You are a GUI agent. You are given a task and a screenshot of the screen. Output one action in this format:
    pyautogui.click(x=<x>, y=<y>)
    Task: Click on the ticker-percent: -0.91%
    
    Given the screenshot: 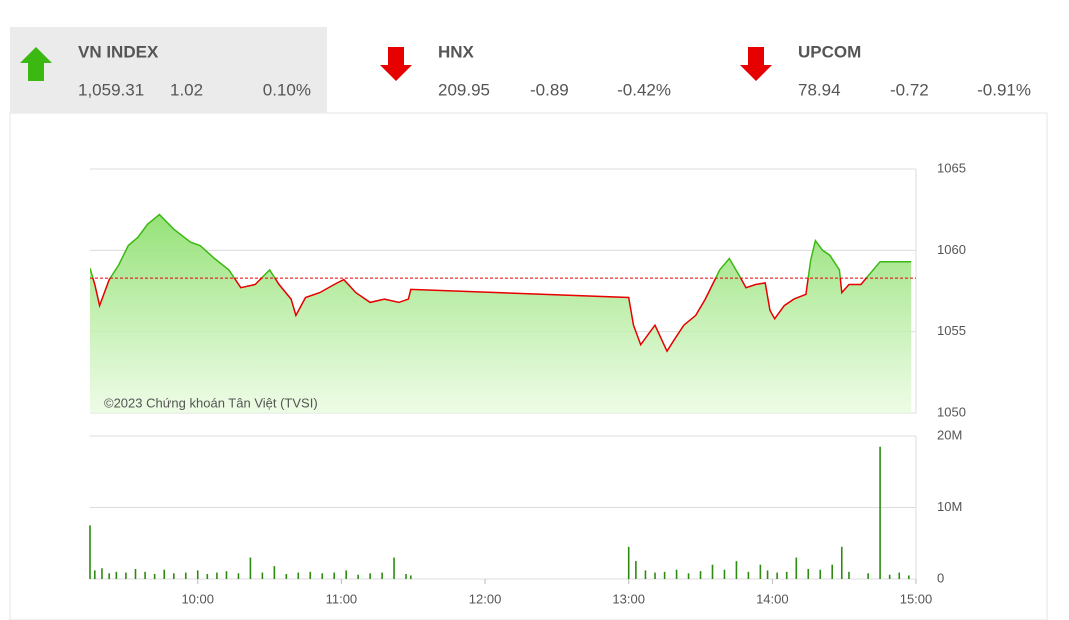 What is the action you would take?
    pyautogui.click(x=1004, y=89)
    